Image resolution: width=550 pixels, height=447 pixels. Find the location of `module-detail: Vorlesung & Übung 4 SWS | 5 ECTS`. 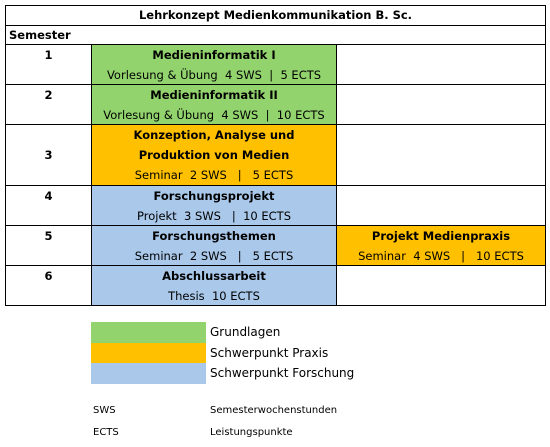

module-detail: Vorlesung & Übung 4 SWS | 5 ECTS is located at coordinates (214, 75).